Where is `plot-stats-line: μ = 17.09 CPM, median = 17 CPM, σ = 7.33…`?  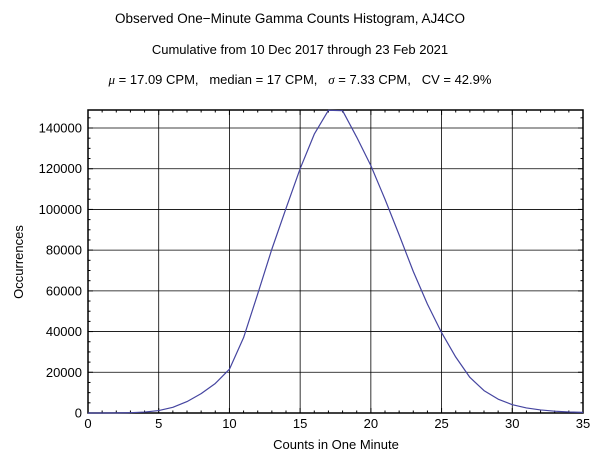
plot-stats-line: μ = 17.09 CPM, median = 17 CPM, σ = 7.33… is located at coordinates (300, 80).